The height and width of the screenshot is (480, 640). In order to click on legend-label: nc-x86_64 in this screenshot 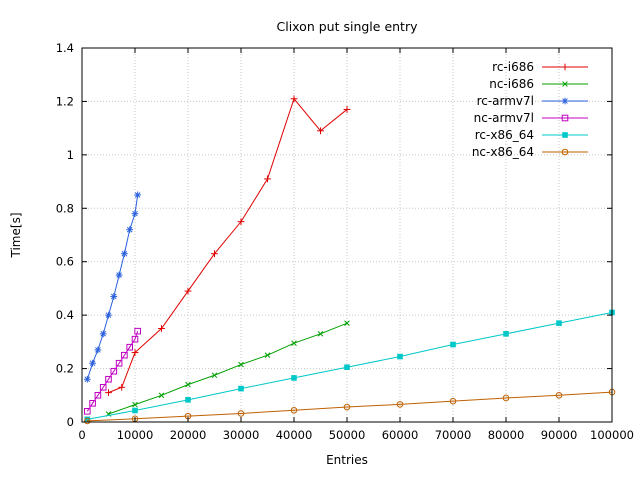, I will do `click(503, 152)`.